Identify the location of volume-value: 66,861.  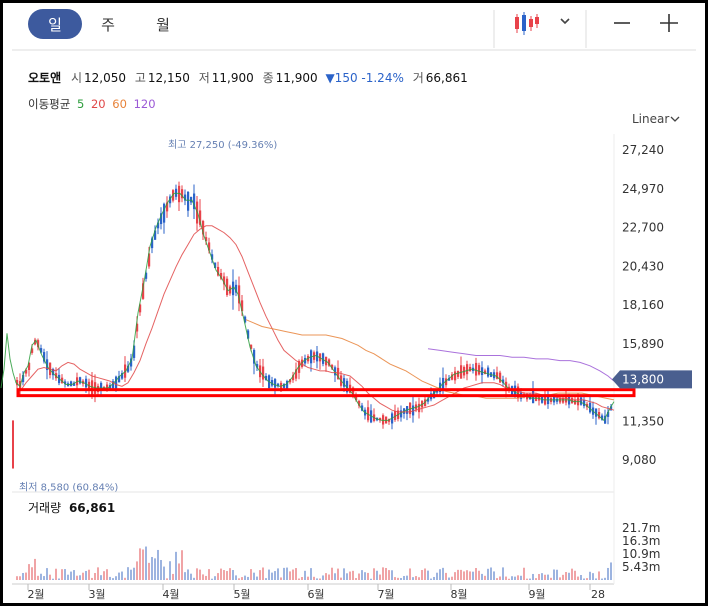
(447, 78).